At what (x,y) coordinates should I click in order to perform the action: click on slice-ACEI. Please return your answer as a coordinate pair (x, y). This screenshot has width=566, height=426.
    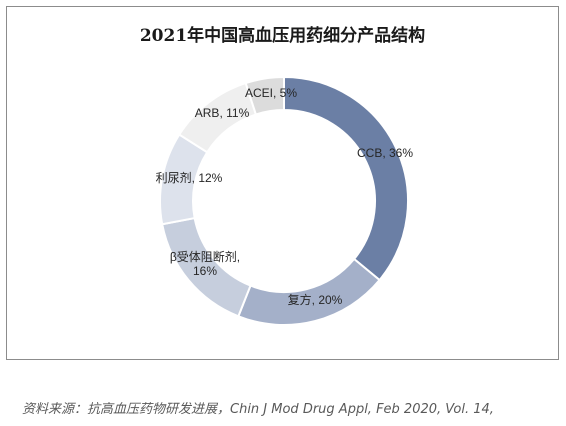
    Looking at the image, I should click on (264, 95).